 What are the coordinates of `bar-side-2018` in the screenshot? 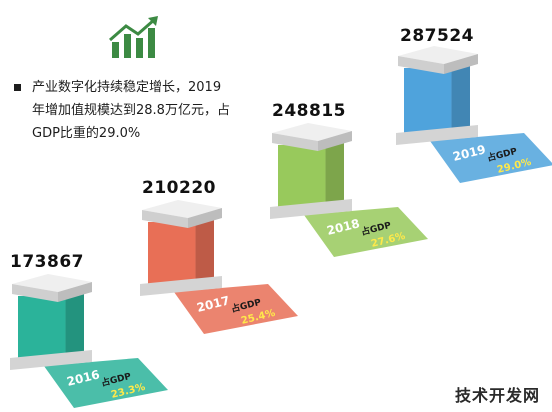 It's located at (334, 174).